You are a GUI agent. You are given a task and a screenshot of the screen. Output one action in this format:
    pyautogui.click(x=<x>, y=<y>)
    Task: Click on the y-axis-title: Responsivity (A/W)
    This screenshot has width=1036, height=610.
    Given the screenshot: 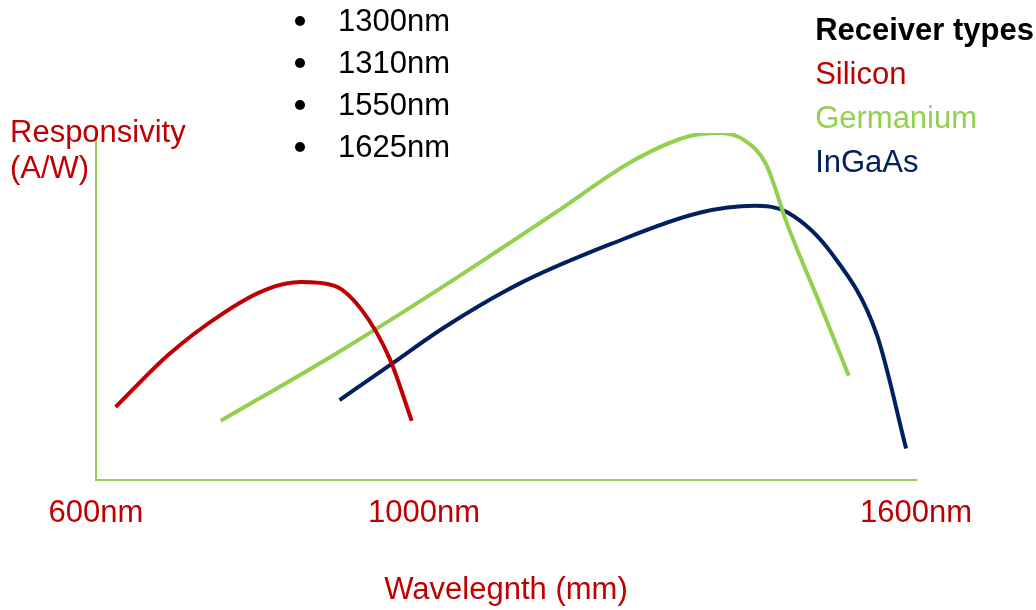 What is the action you would take?
    pyautogui.click(x=98, y=150)
    